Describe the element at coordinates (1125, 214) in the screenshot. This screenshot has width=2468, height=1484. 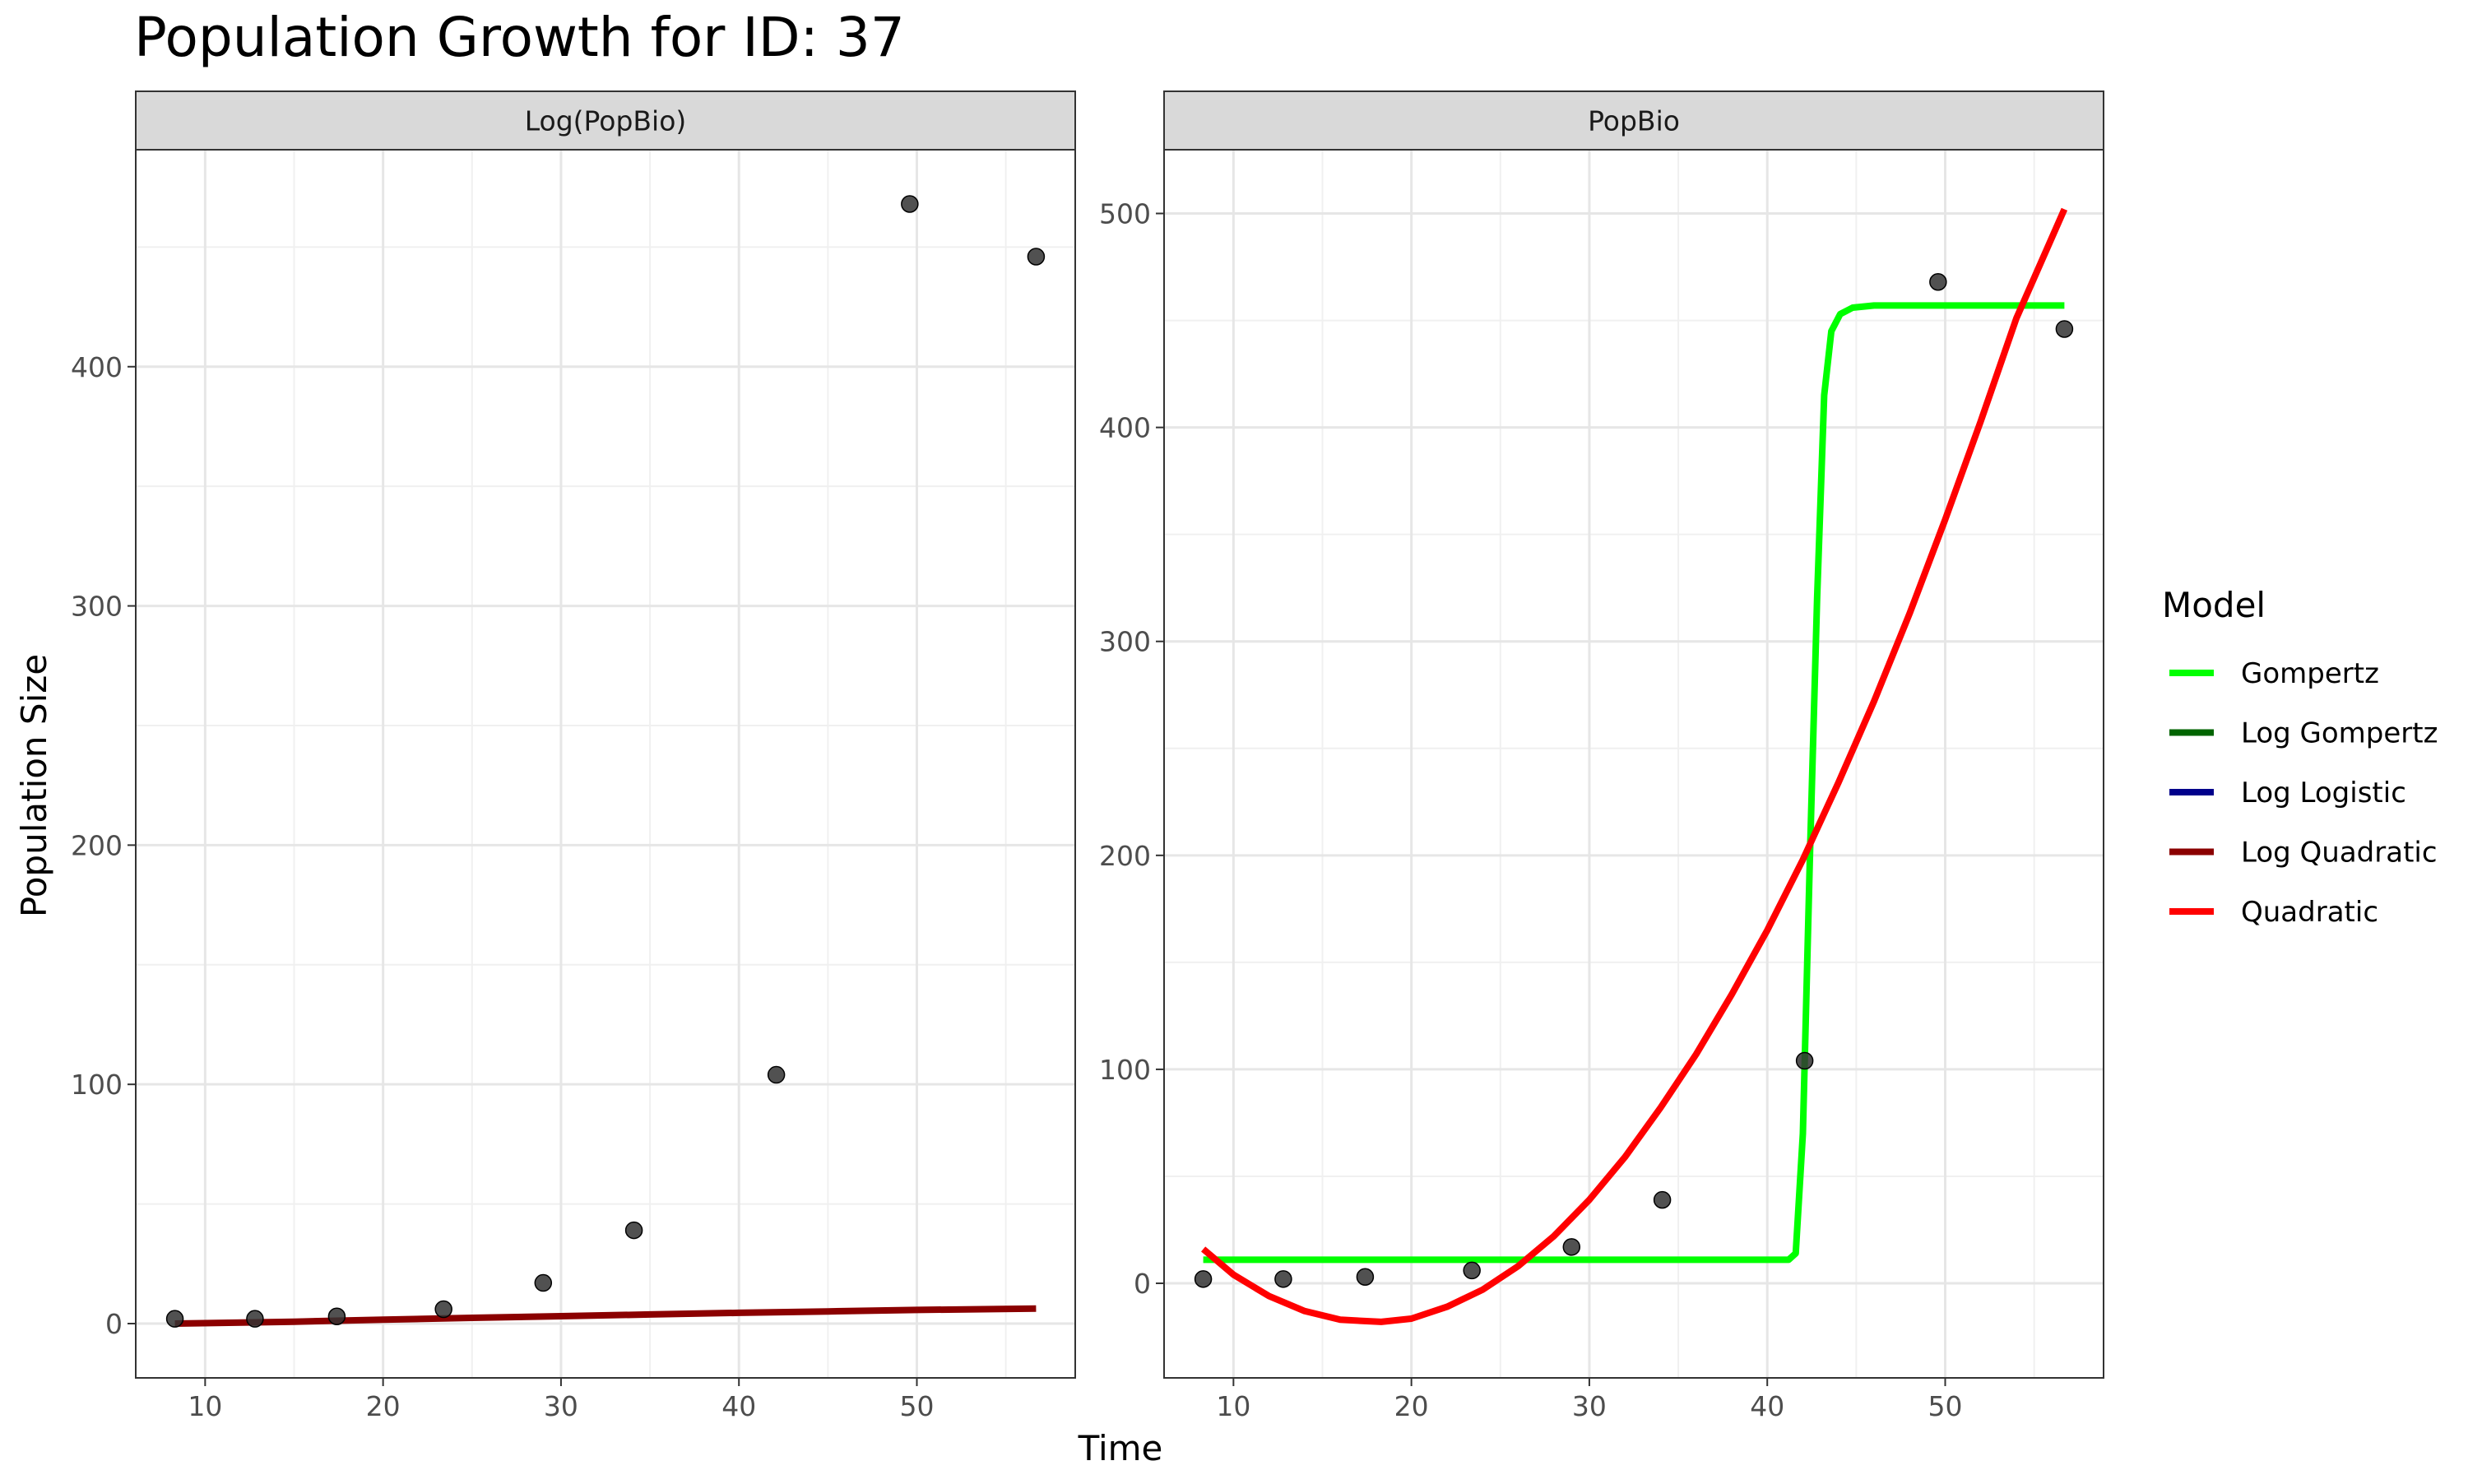
I see `y-tick-label: 500` at that location.